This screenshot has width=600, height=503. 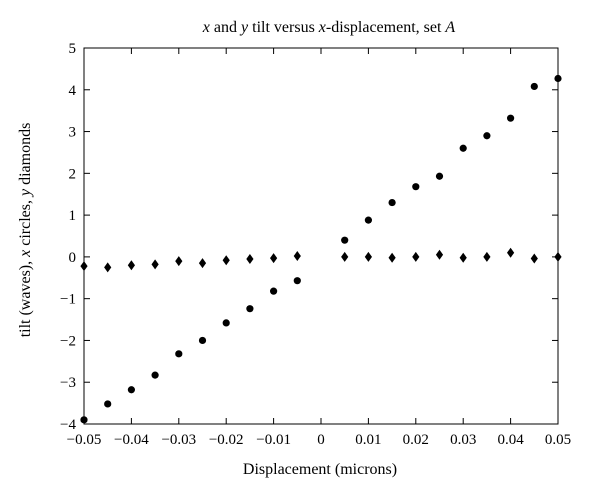 What do you see at coordinates (68, 425) in the screenshot?
I see `y-tick-label: −4` at bounding box center [68, 425].